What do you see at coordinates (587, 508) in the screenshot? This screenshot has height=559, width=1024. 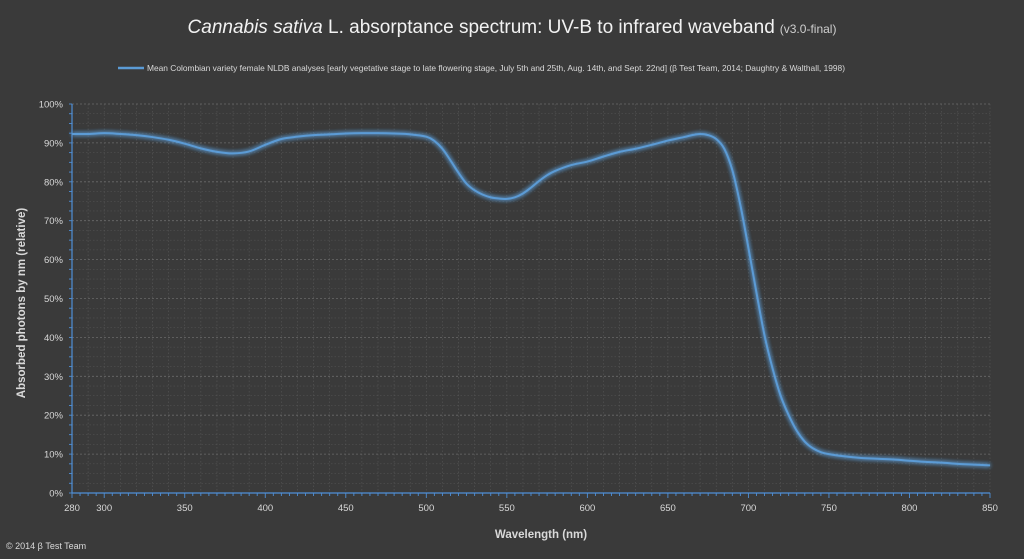 I see `x-tick-label: 600` at bounding box center [587, 508].